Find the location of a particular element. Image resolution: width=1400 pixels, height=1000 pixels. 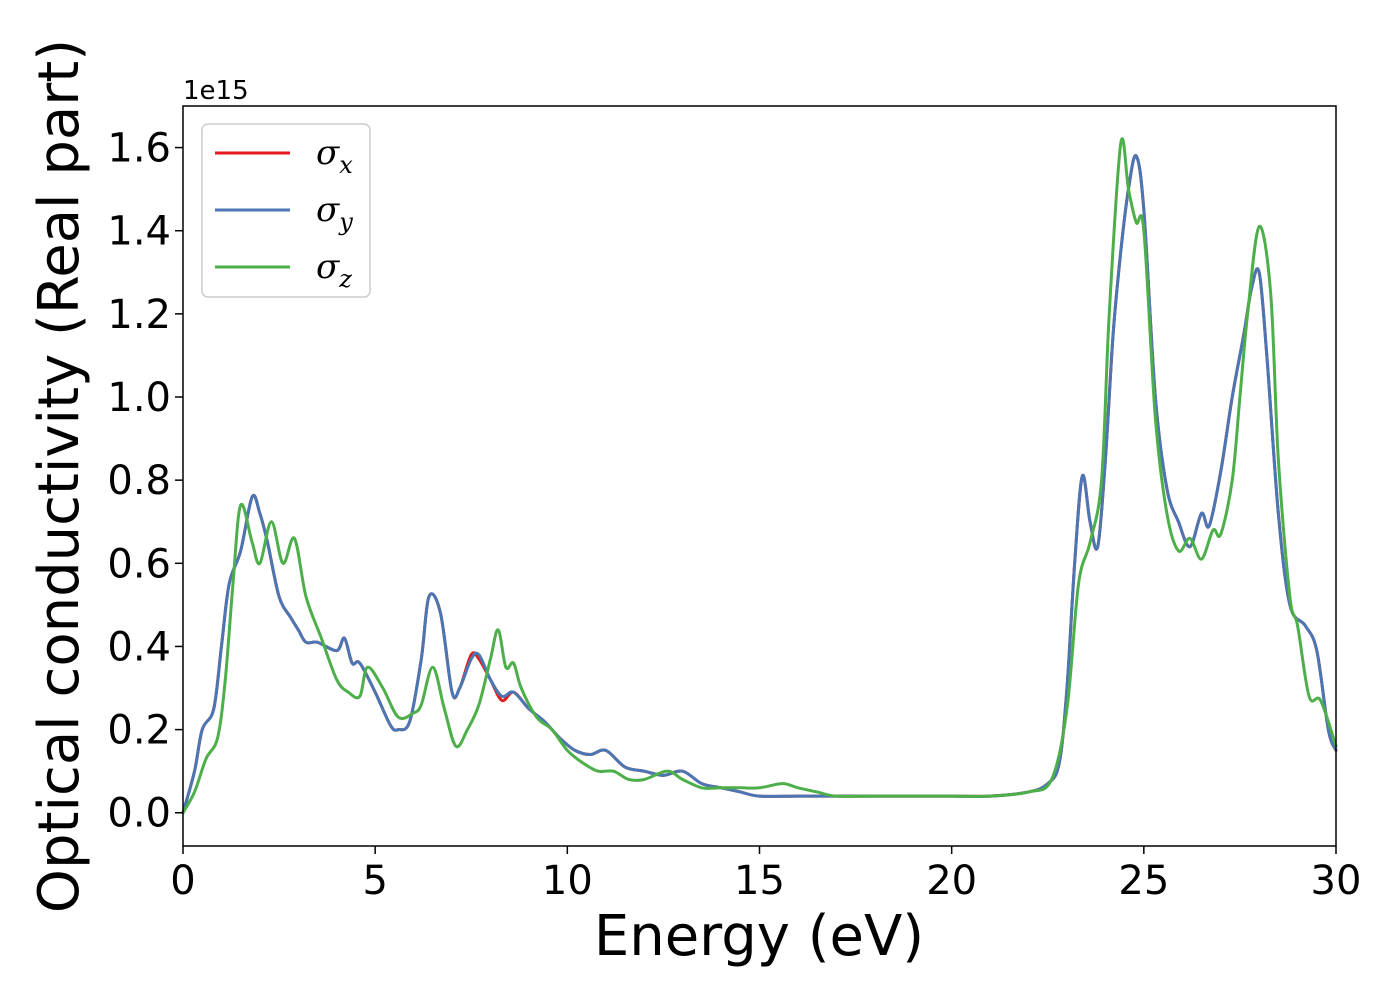

x-tick-label: 5 is located at coordinates (374, 881).